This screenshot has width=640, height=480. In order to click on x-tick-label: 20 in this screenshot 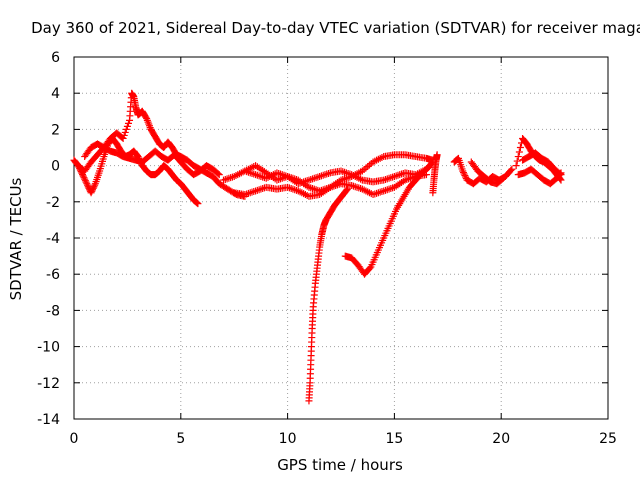, I will do `click(501, 439)`.